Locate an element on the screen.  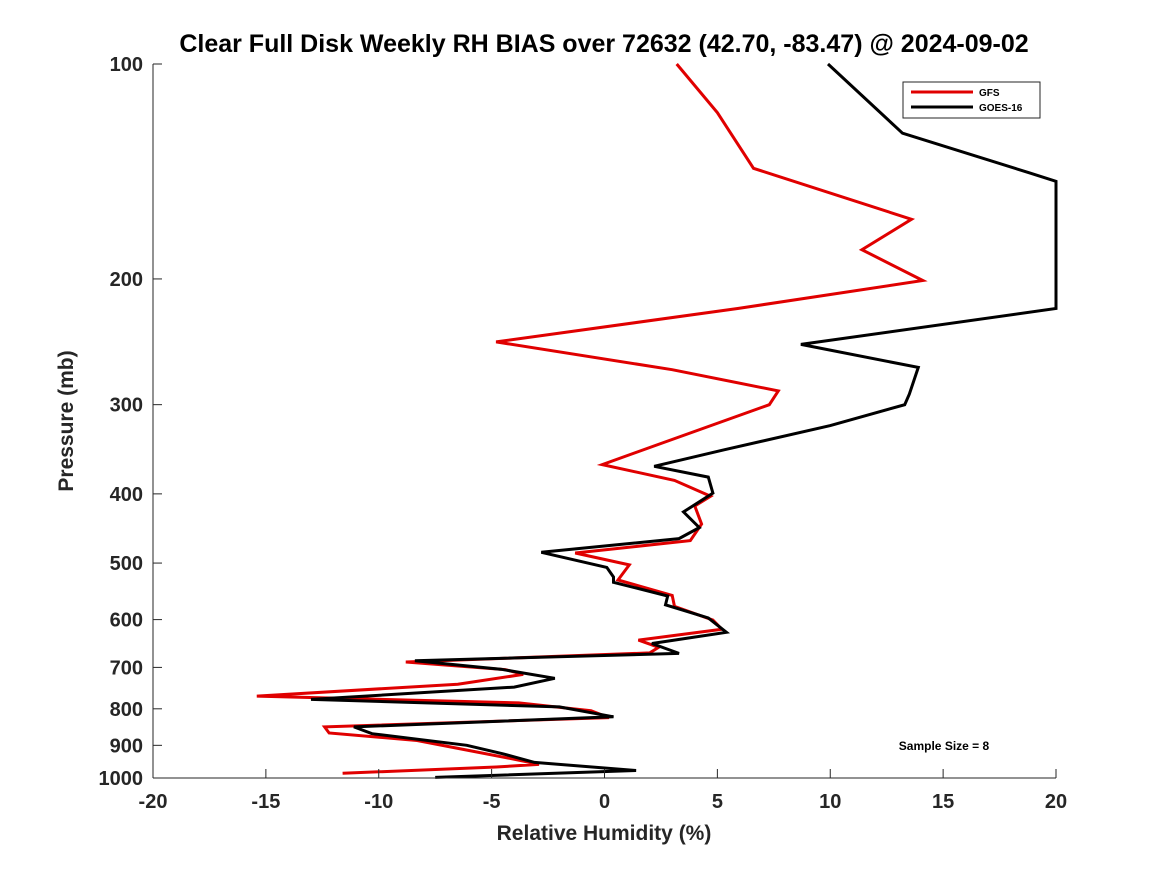
y-tick-label: 400 is located at coordinates (126, 495).